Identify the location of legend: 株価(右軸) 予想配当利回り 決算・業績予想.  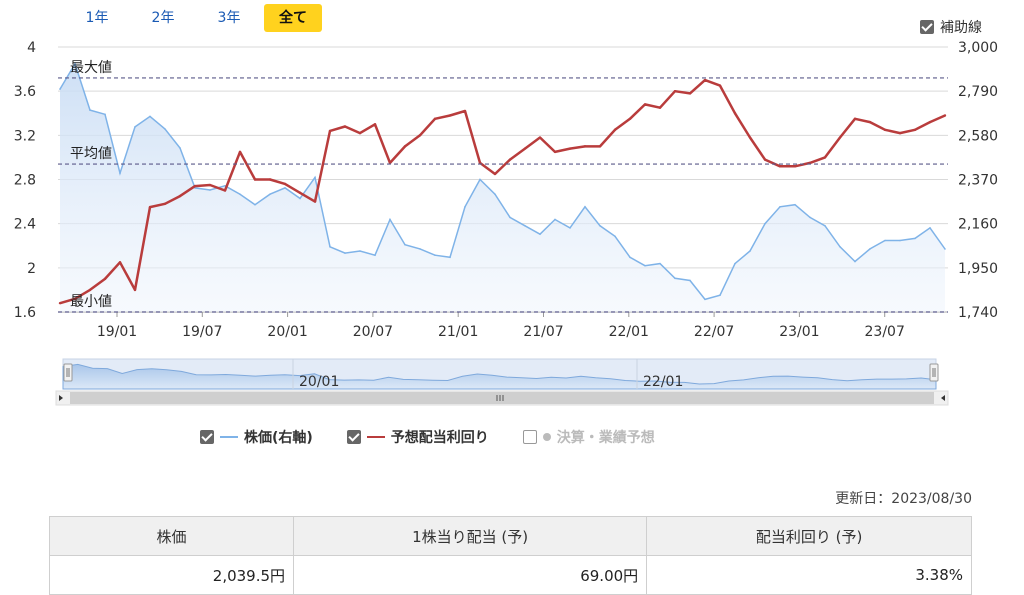
(444, 437).